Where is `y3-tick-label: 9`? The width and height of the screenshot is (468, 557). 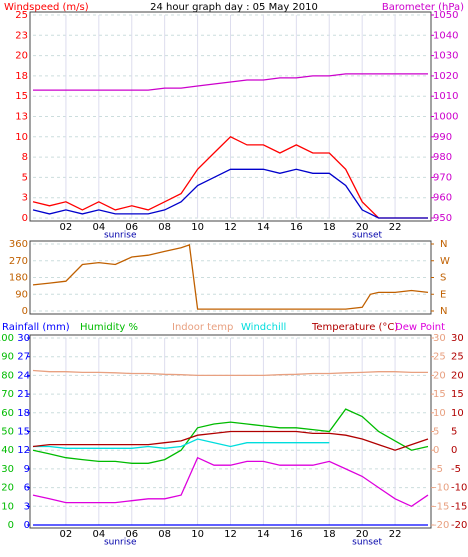
y3-tick-label: 9 is located at coordinates (27, 469).